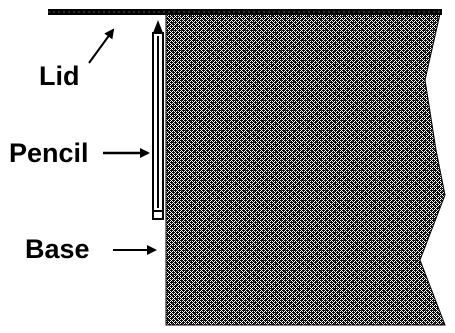  Describe the element at coordinates (245, 12) in the screenshot. I see `lid-bar` at that location.